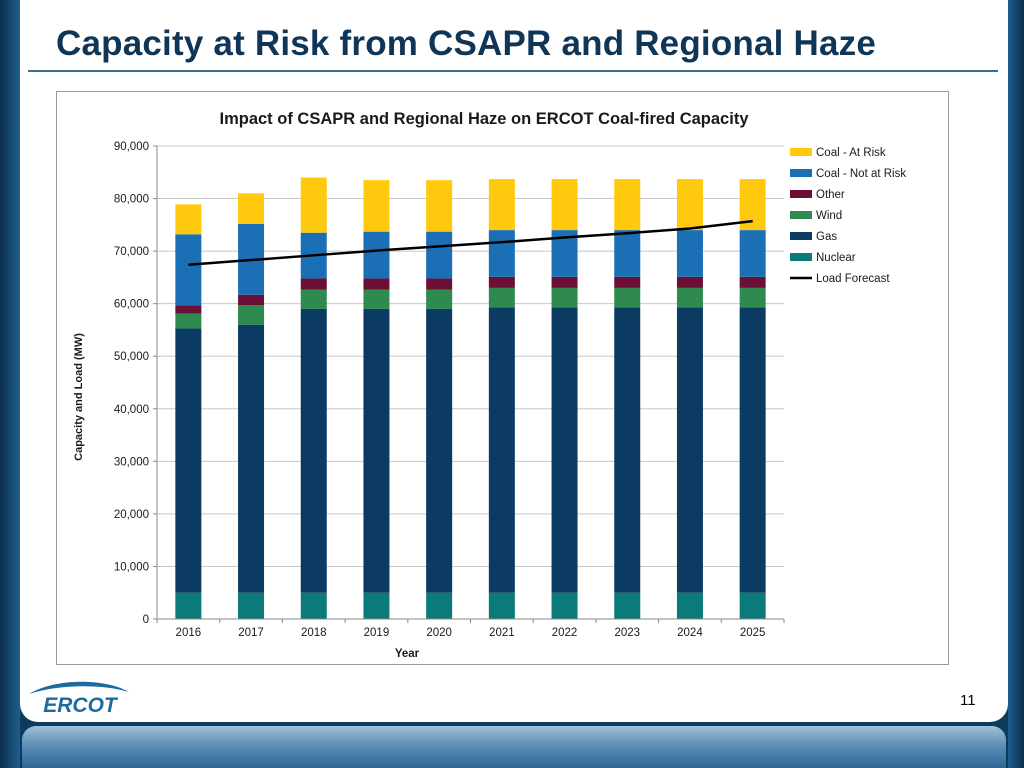  What do you see at coordinates (439, 206) in the screenshot?
I see `bar-coal-at-risk-2020` at bounding box center [439, 206].